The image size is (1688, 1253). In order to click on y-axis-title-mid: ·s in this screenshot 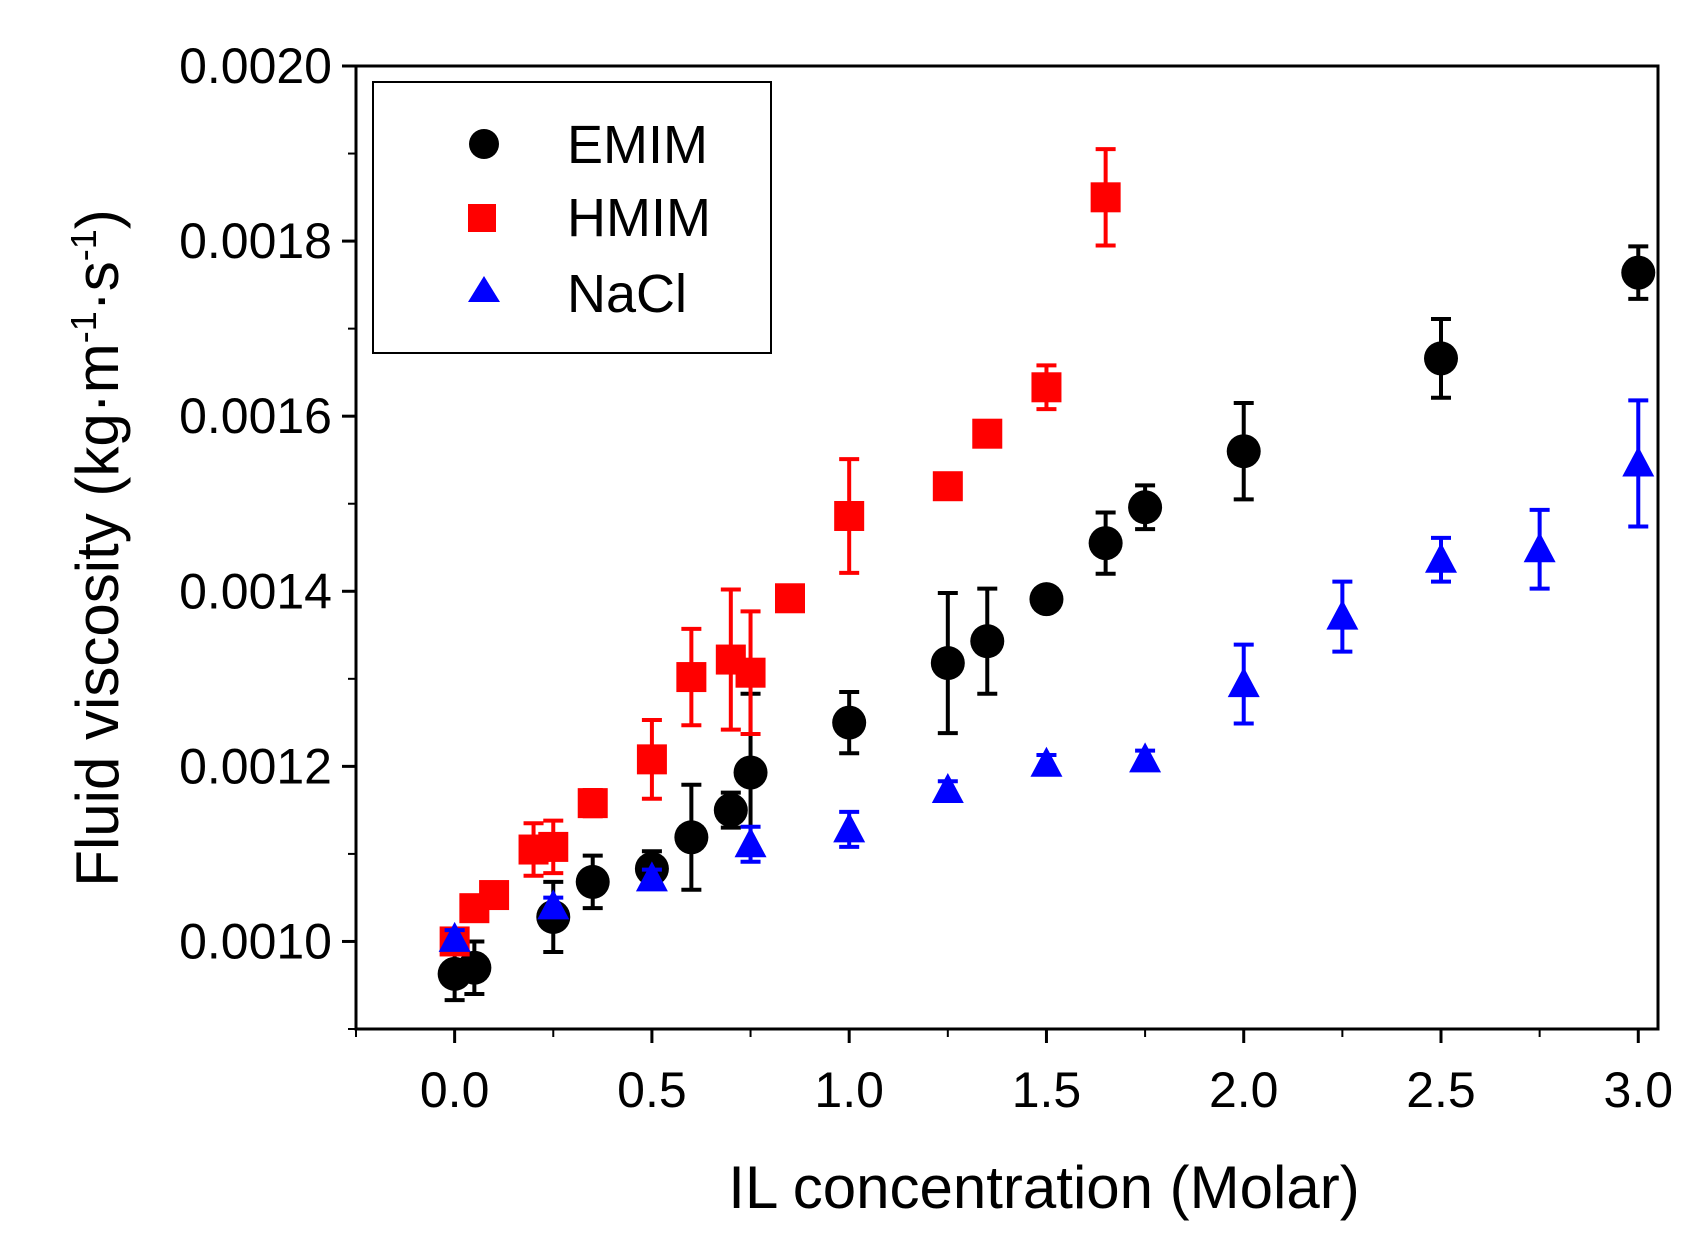, I will do `click(97, 286)`.